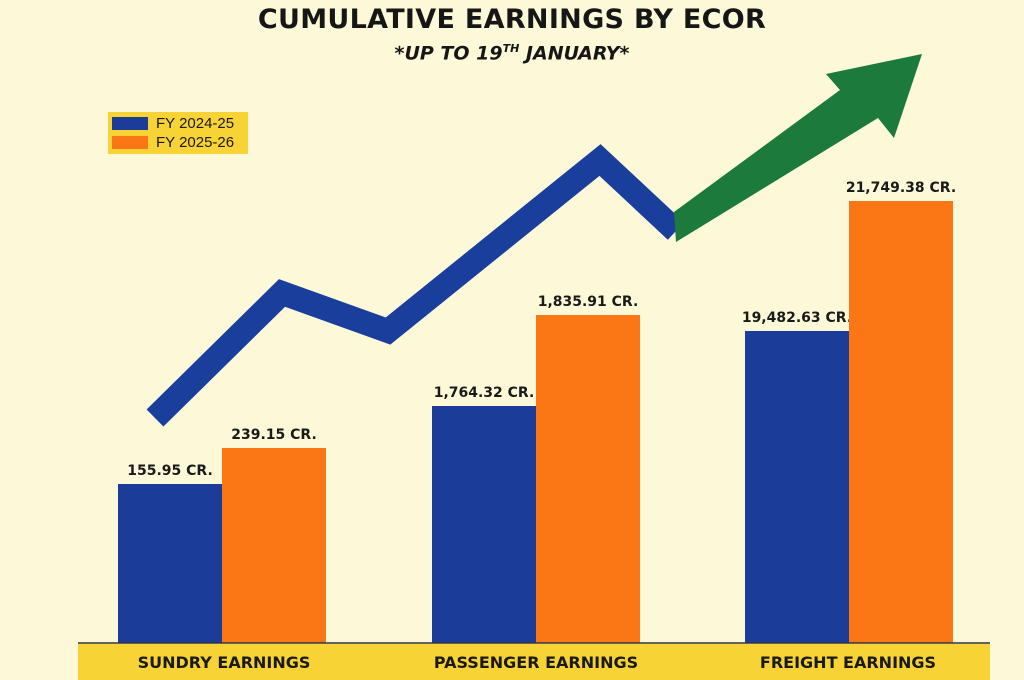 The height and width of the screenshot is (680, 1024). I want to click on category-label-0: SUNDRY EARNINGS, so click(224, 662).